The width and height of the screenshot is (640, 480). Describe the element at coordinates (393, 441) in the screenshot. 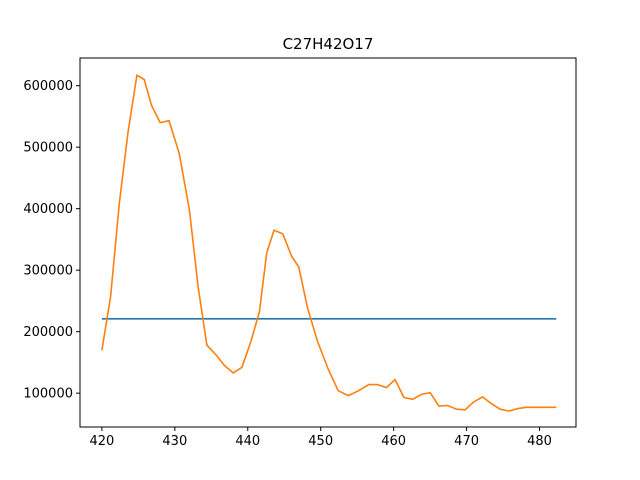

I see `x-tick-label: 460` at that location.